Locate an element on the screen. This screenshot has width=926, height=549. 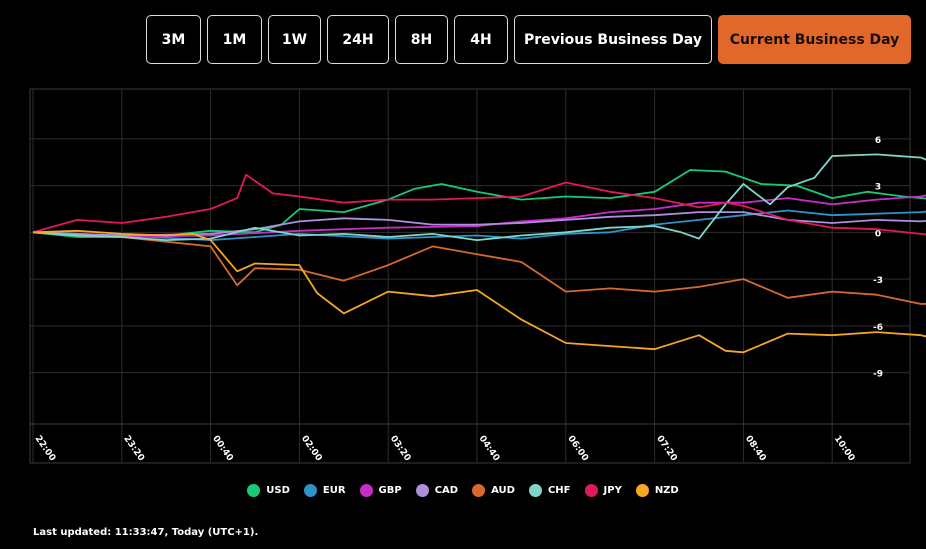
series-line-aud is located at coordinates (479, 268).